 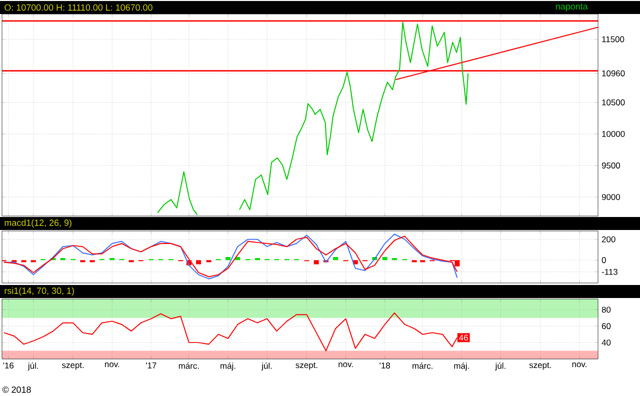 What do you see at coordinates (8, 365) in the screenshot?
I see `x-tick-label: '16` at bounding box center [8, 365].